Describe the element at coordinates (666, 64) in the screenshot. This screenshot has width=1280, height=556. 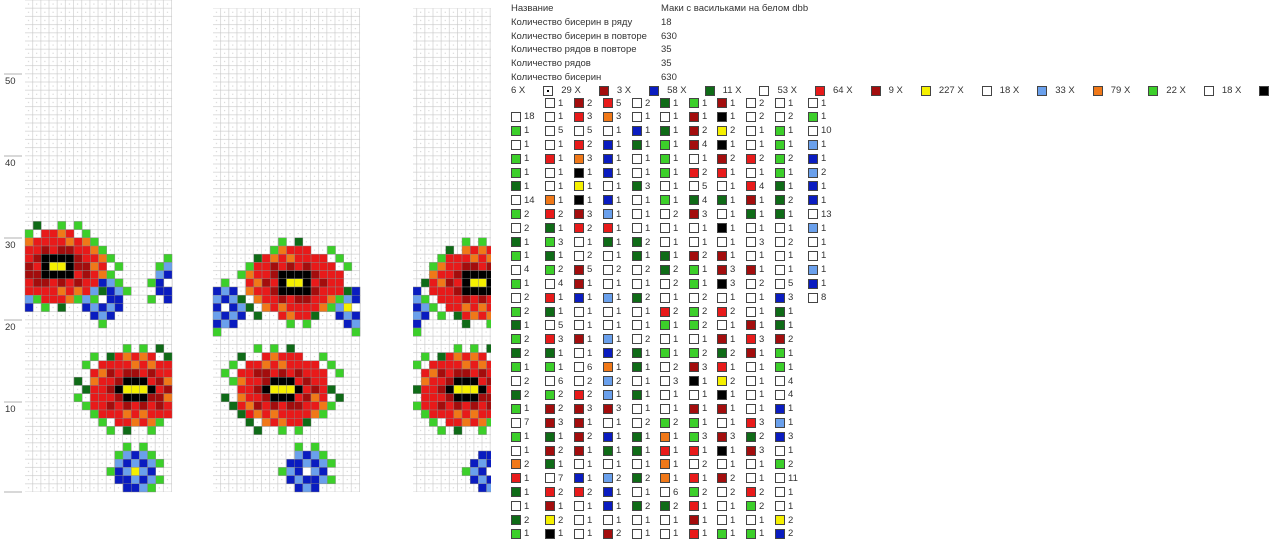
I see `info-value: 35` at that location.